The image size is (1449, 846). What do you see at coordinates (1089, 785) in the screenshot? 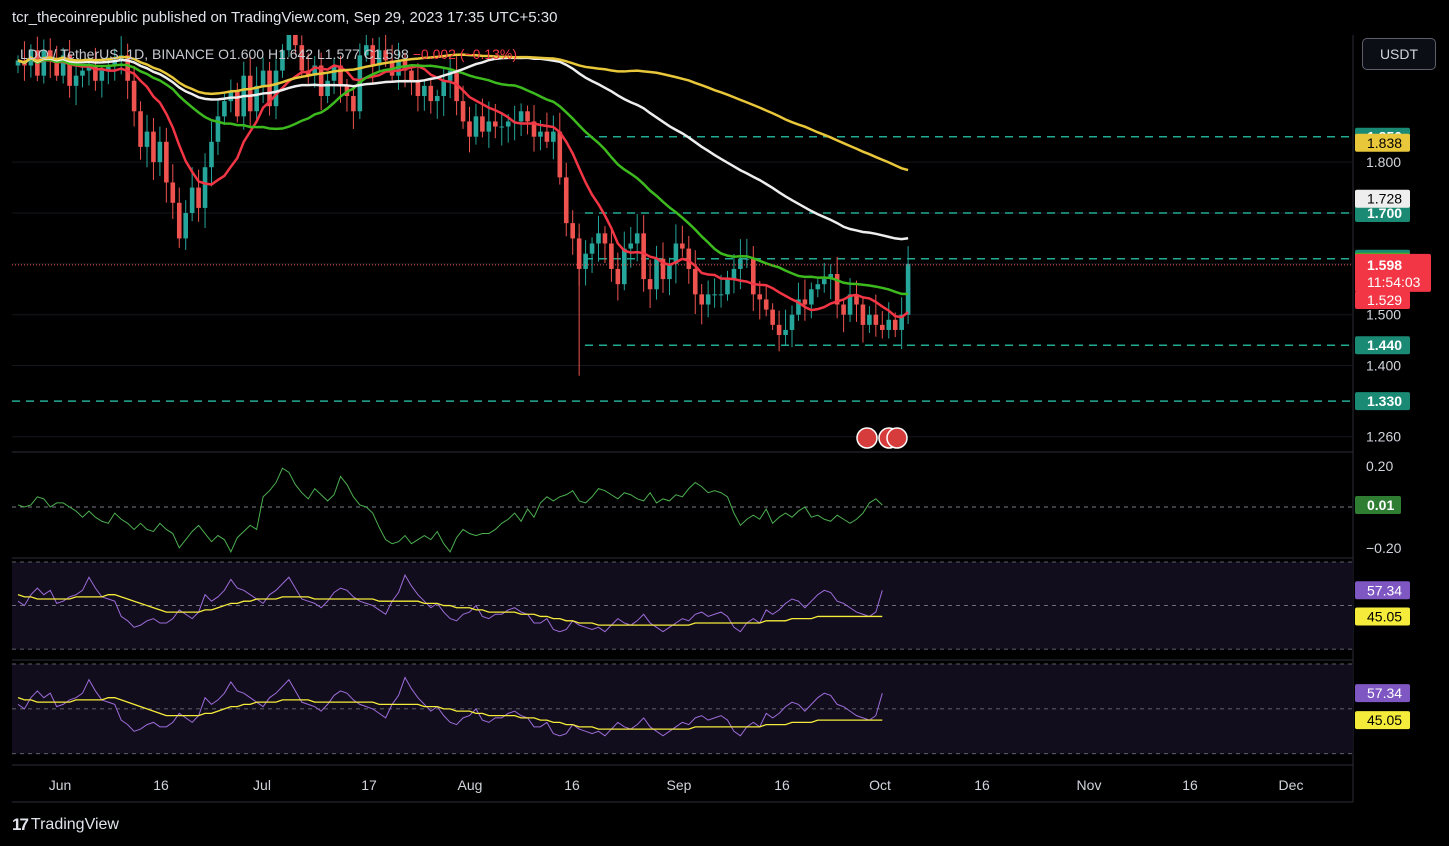
I see `x-tick-label: Nov` at bounding box center [1089, 785].